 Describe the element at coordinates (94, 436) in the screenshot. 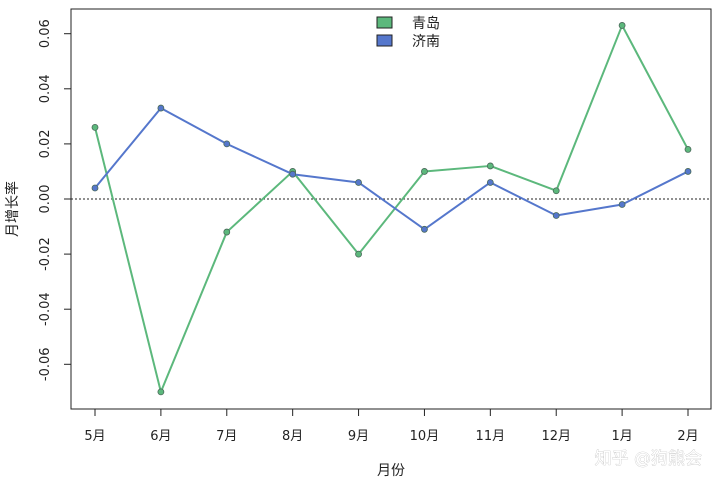

I see `x-tick-label: 5月` at that location.